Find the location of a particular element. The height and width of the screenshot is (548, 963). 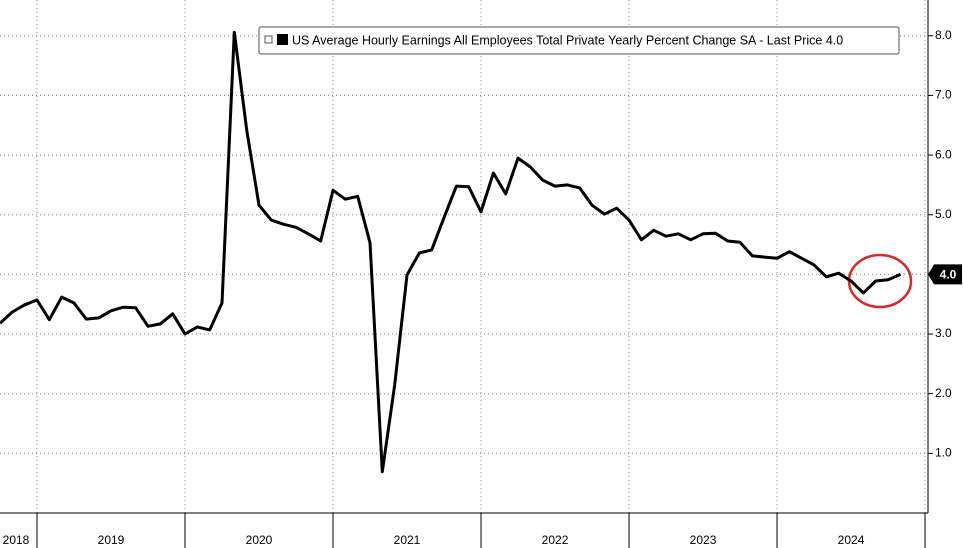

y-tick-label: 5.0 is located at coordinates (943, 214).